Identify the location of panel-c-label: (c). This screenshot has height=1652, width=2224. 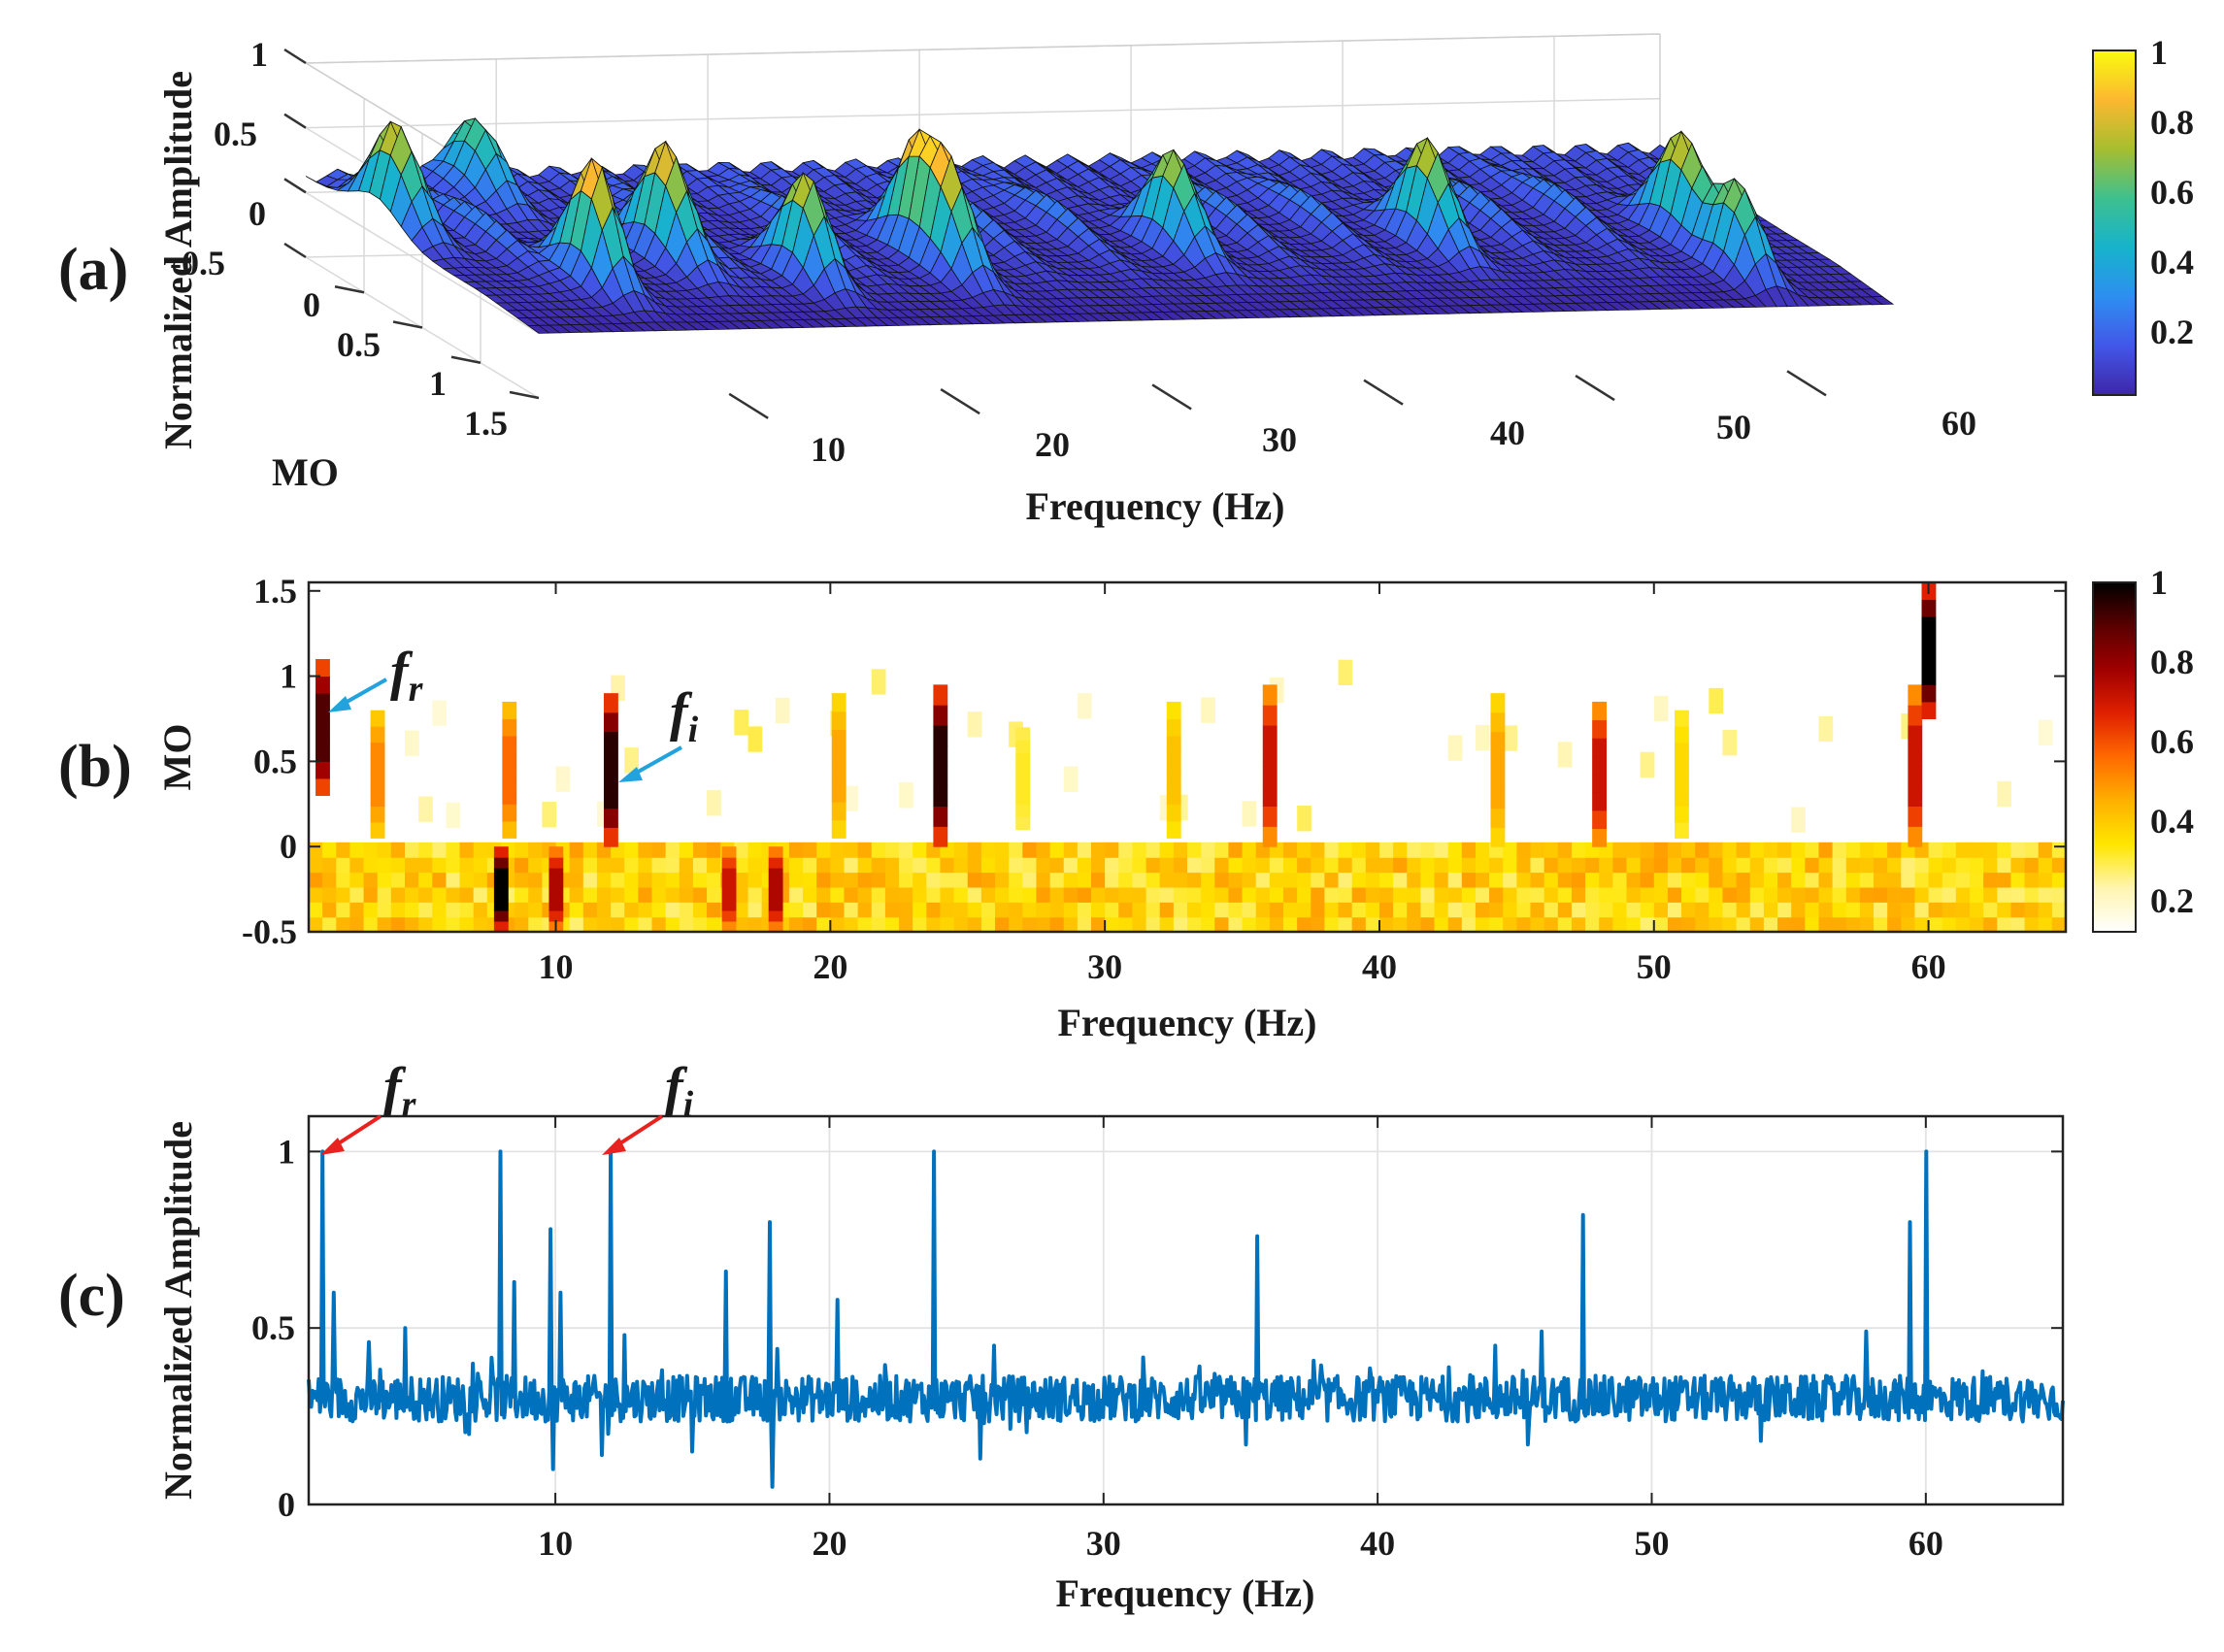
(91, 1296).